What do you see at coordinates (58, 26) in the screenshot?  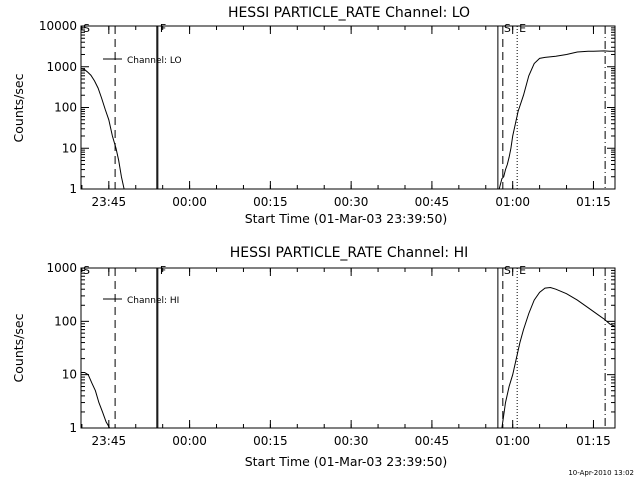 I see `y-tick-label: 10000` at bounding box center [58, 26].